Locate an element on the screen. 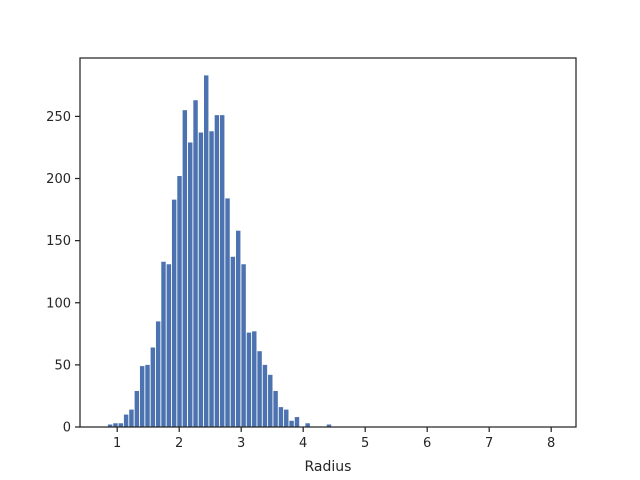 This screenshot has height=480, width=640. x-tick-label: 4 is located at coordinates (303, 443).